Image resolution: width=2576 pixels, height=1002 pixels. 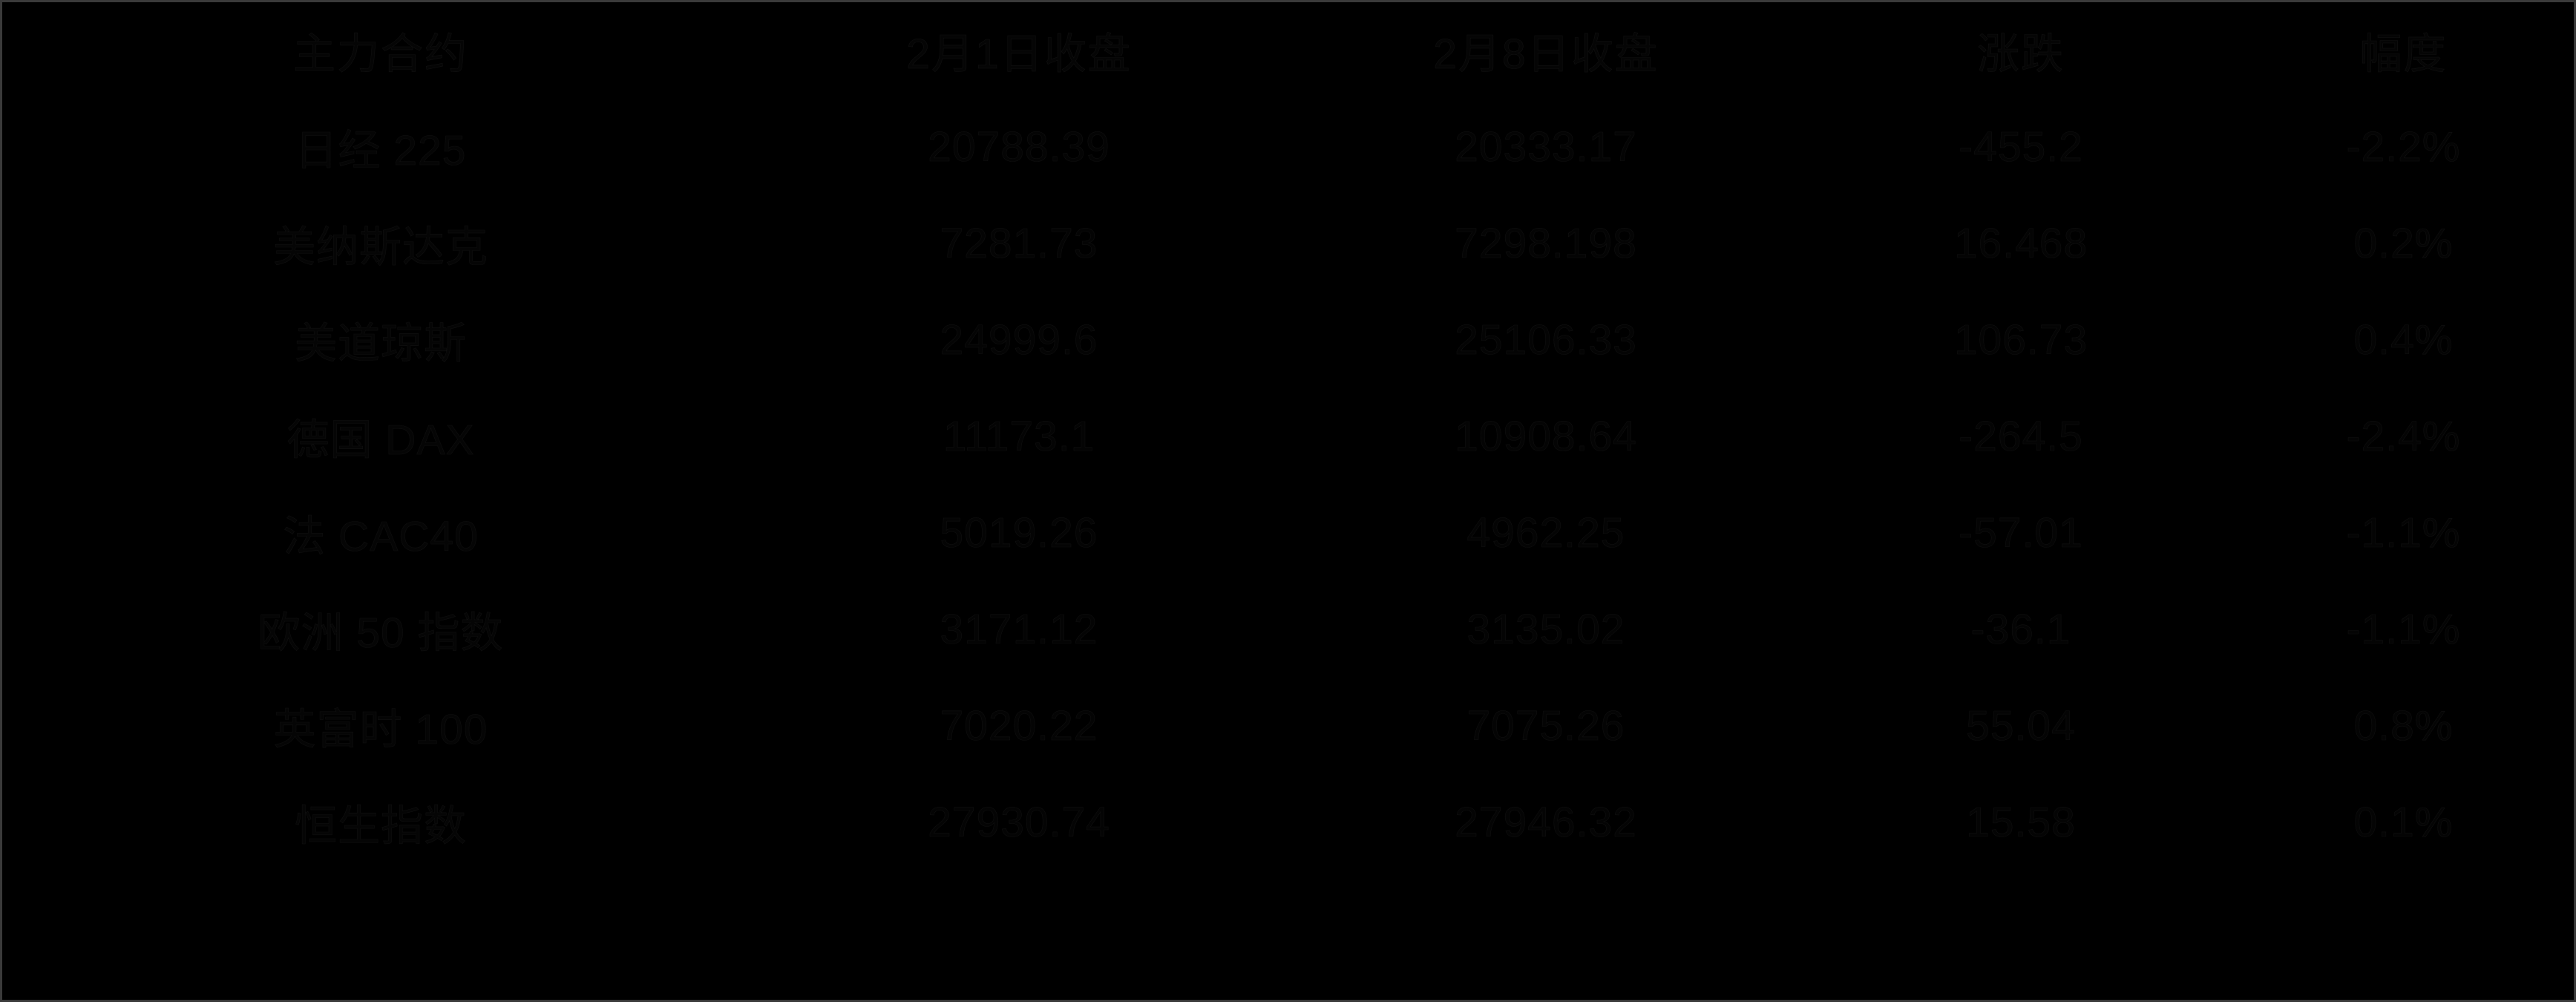 What do you see at coordinates (1019, 54) in the screenshot?
I see `column-header-feb1-close: 2月1日收盘` at bounding box center [1019, 54].